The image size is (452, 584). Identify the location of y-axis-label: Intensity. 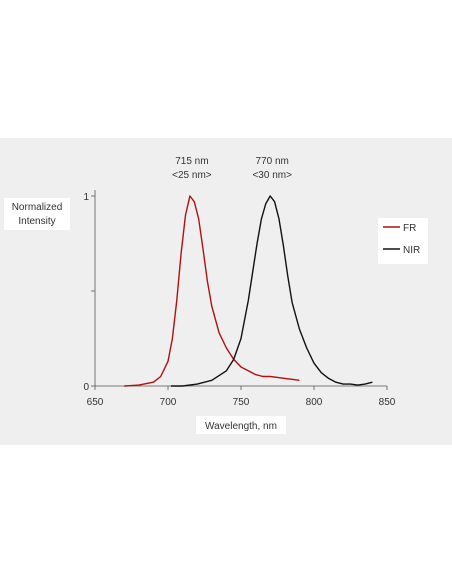
(36, 221).